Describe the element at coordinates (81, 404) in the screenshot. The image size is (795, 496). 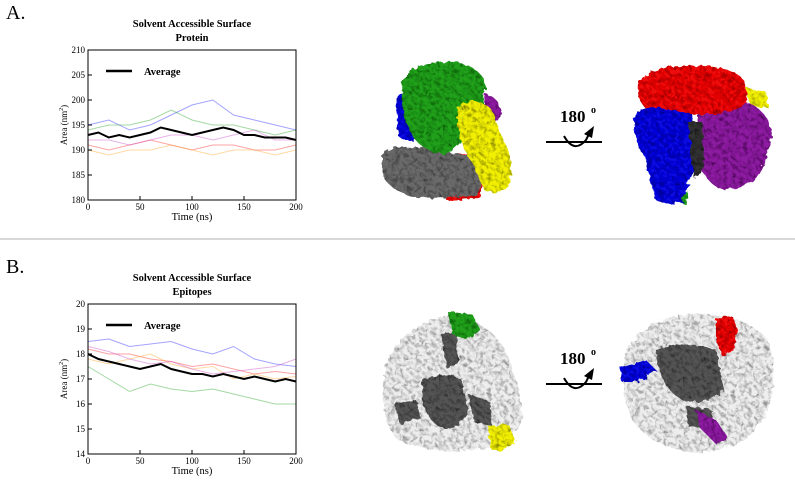
I see `chart-b-ytick-label: 16` at that location.